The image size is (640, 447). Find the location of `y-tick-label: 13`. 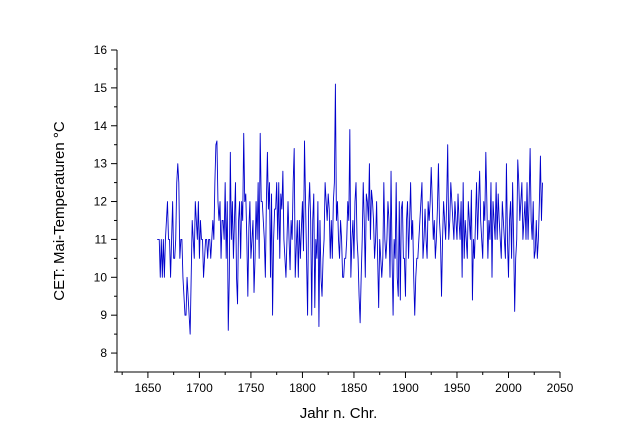

y-tick-label: 13 is located at coordinates (101, 164).